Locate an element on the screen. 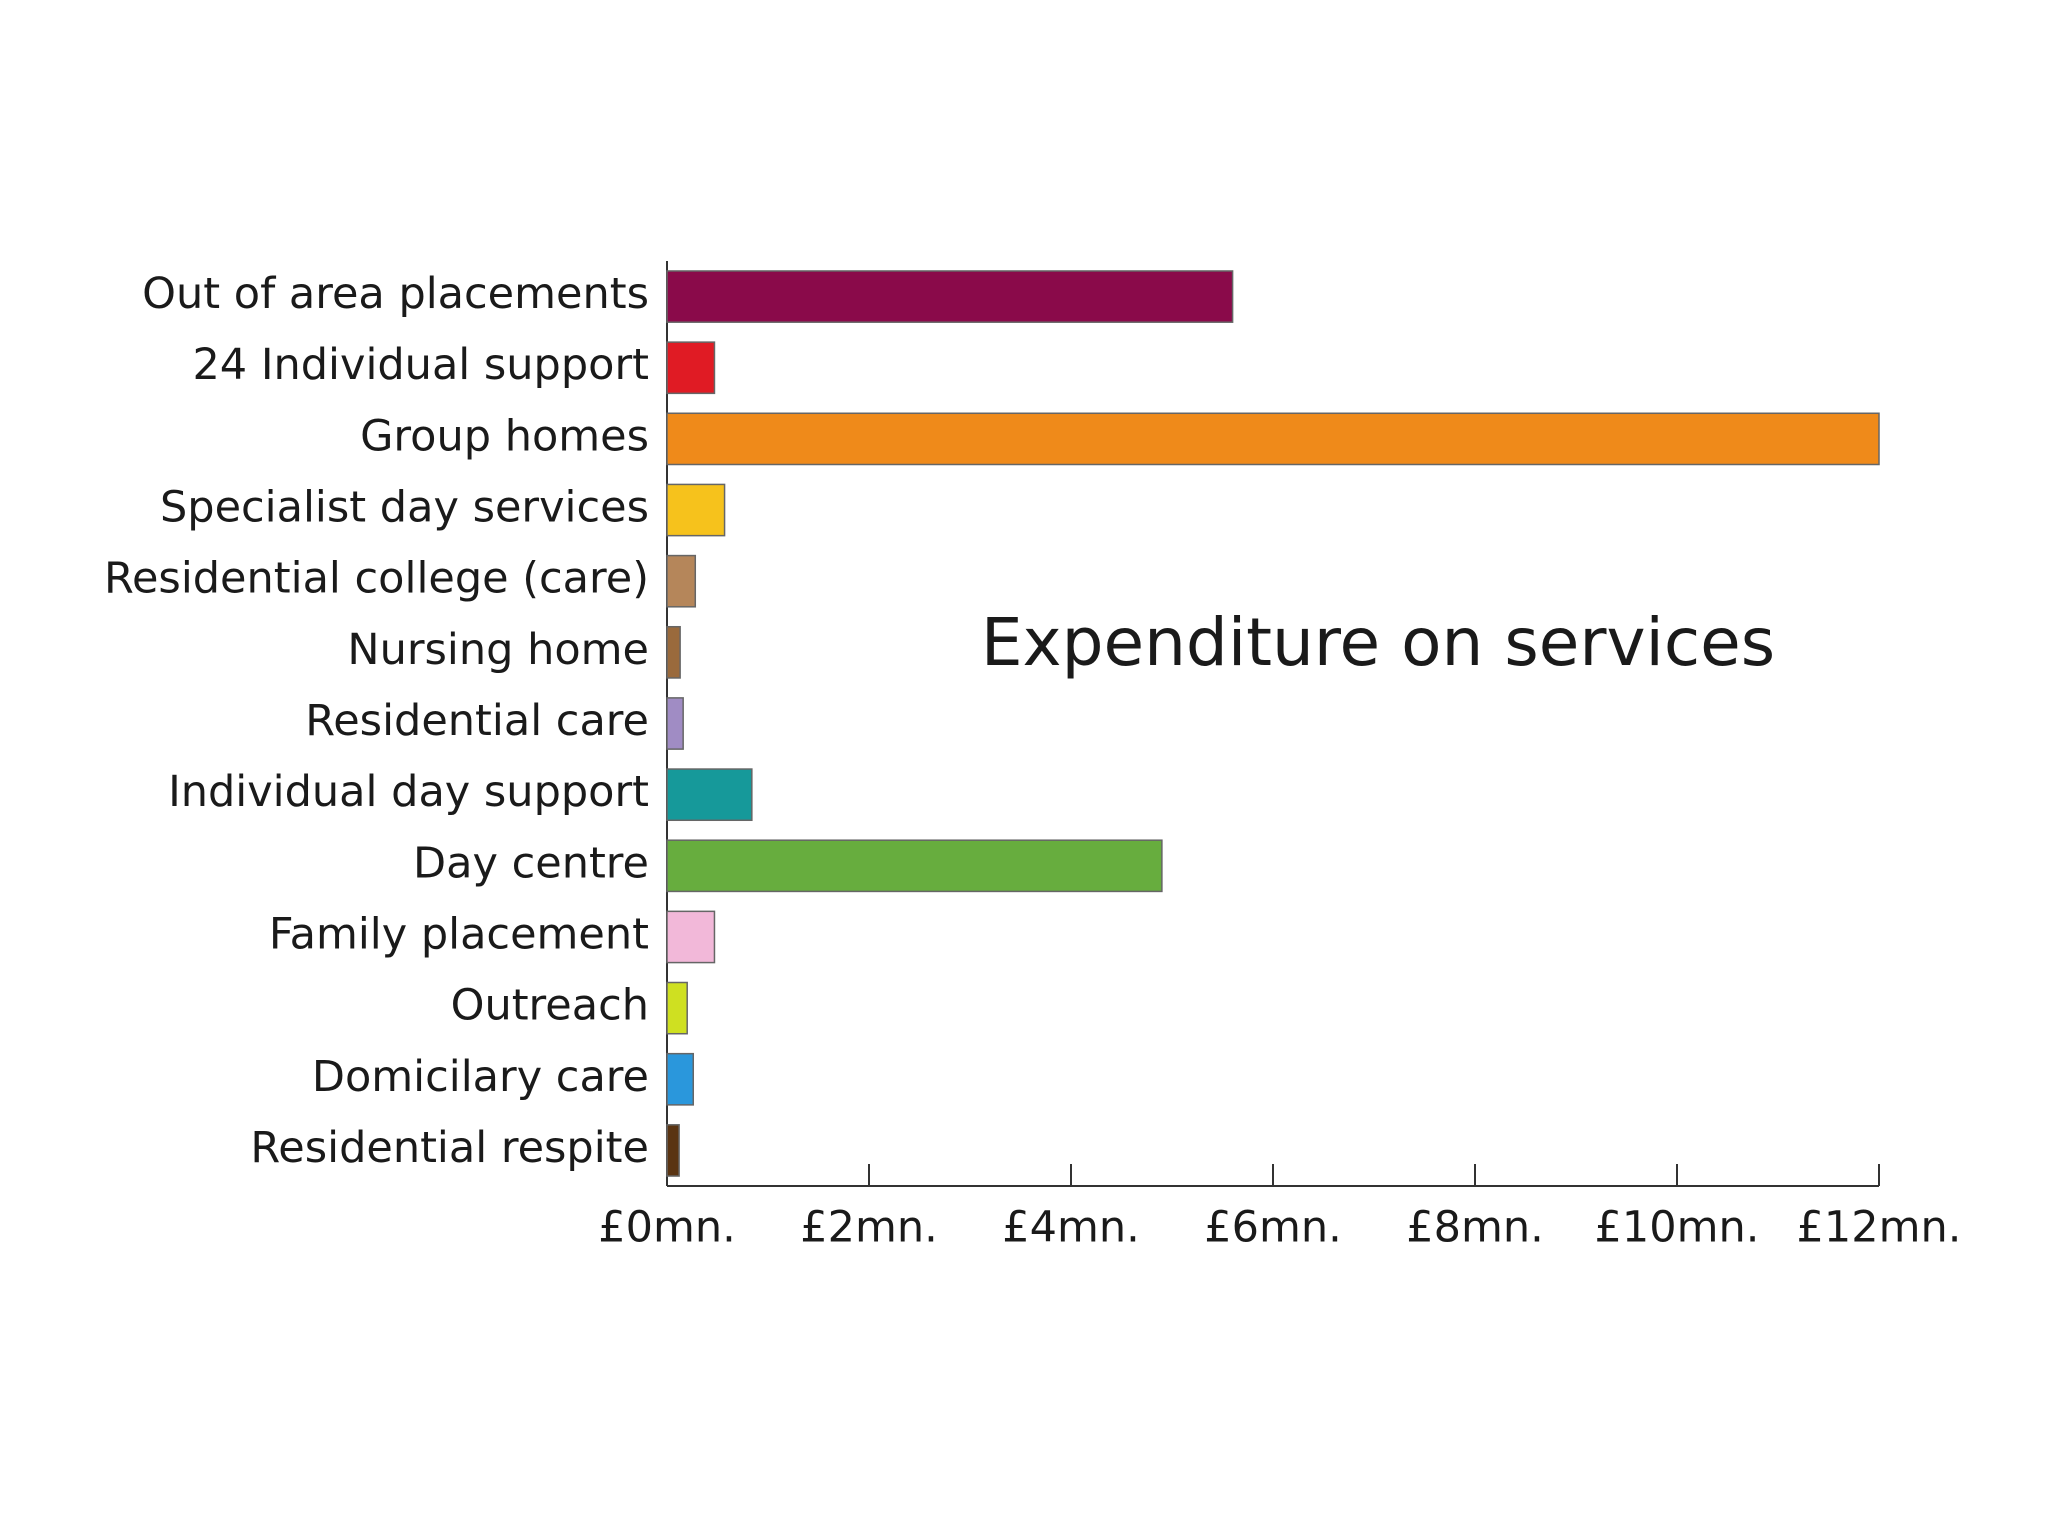 The image size is (2048, 1536). y-tick-label: Group homes is located at coordinates (504, 436).